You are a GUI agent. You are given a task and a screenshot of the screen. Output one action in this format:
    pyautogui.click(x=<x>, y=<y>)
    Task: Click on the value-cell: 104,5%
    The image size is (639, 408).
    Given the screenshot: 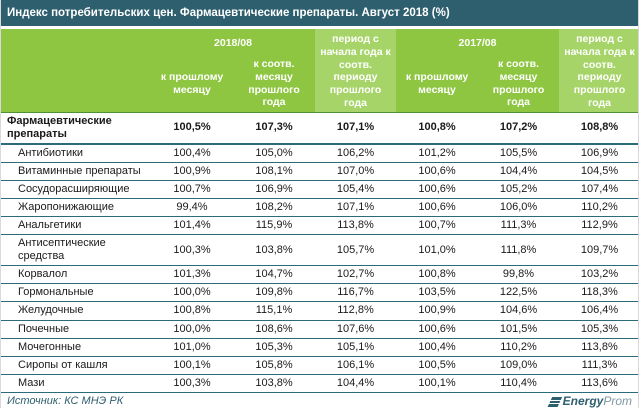 What is the action you would take?
    pyautogui.click(x=598, y=172)
    